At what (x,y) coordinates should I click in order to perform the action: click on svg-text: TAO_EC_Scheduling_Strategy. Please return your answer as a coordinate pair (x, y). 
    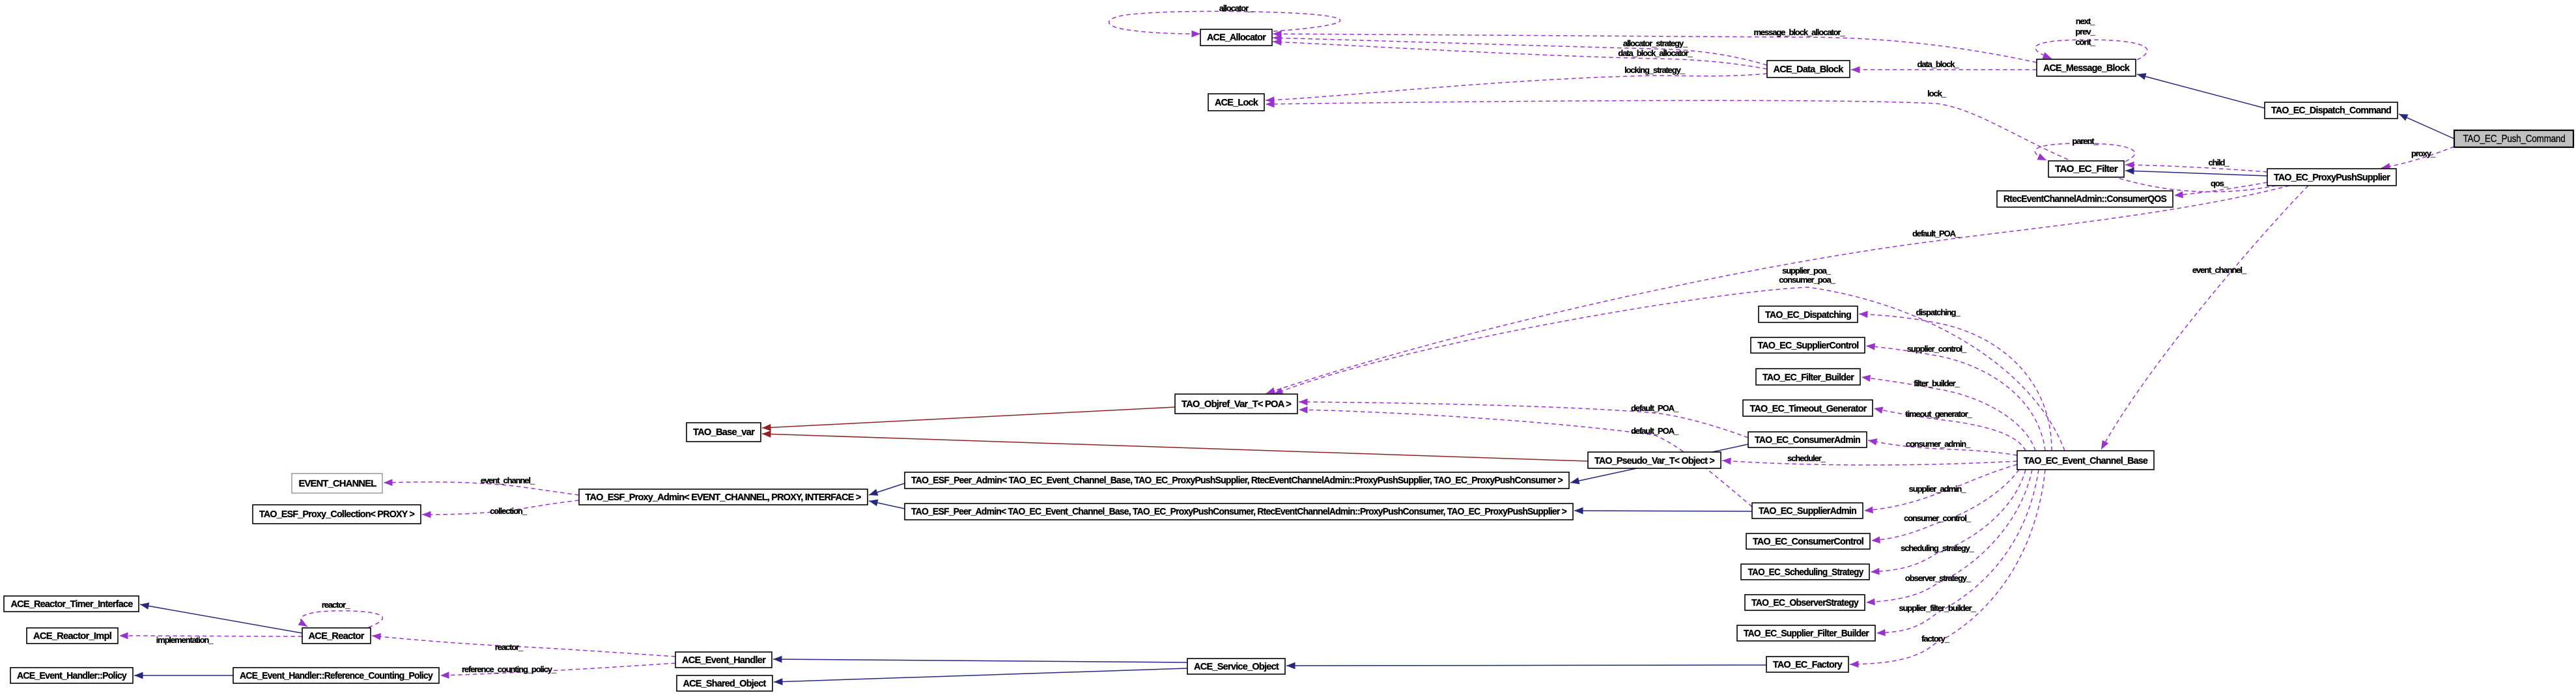
    Looking at the image, I should click on (1806, 572).